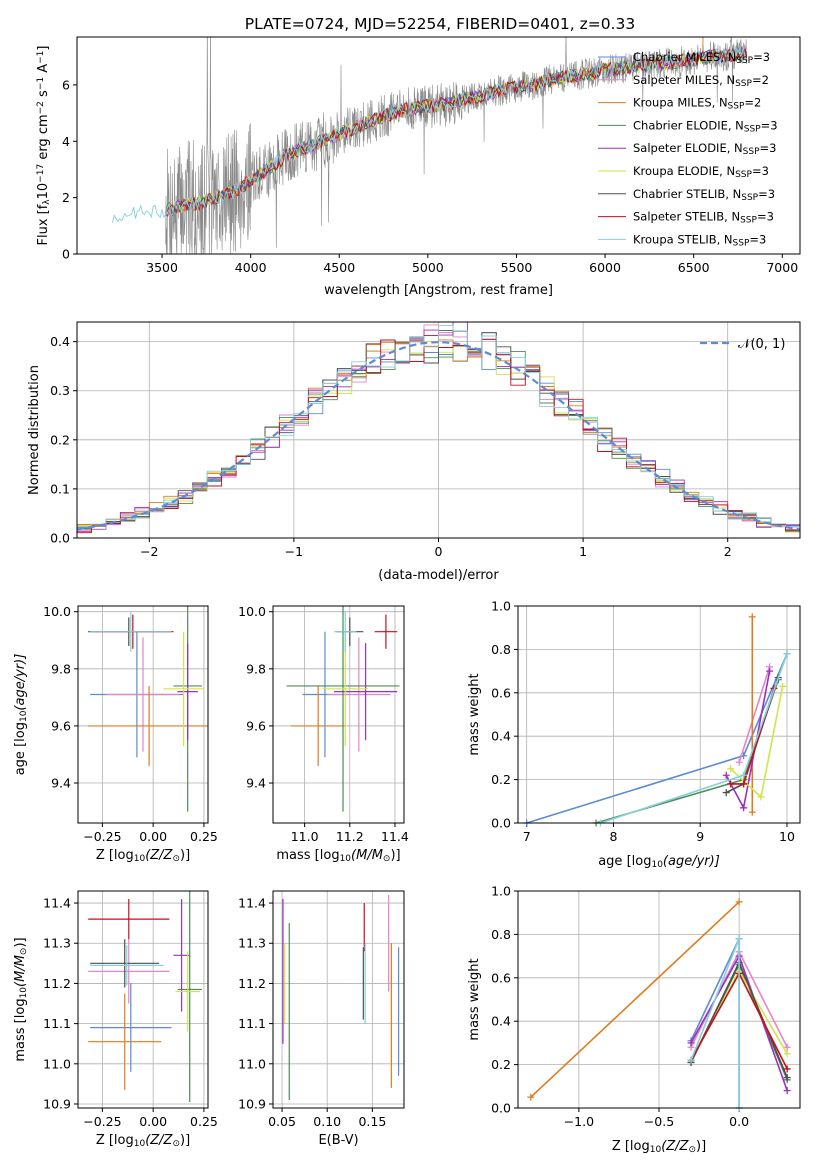 This screenshot has height=1170, width=819. I want to click on label-part: Flux [f, so click(43, 224).